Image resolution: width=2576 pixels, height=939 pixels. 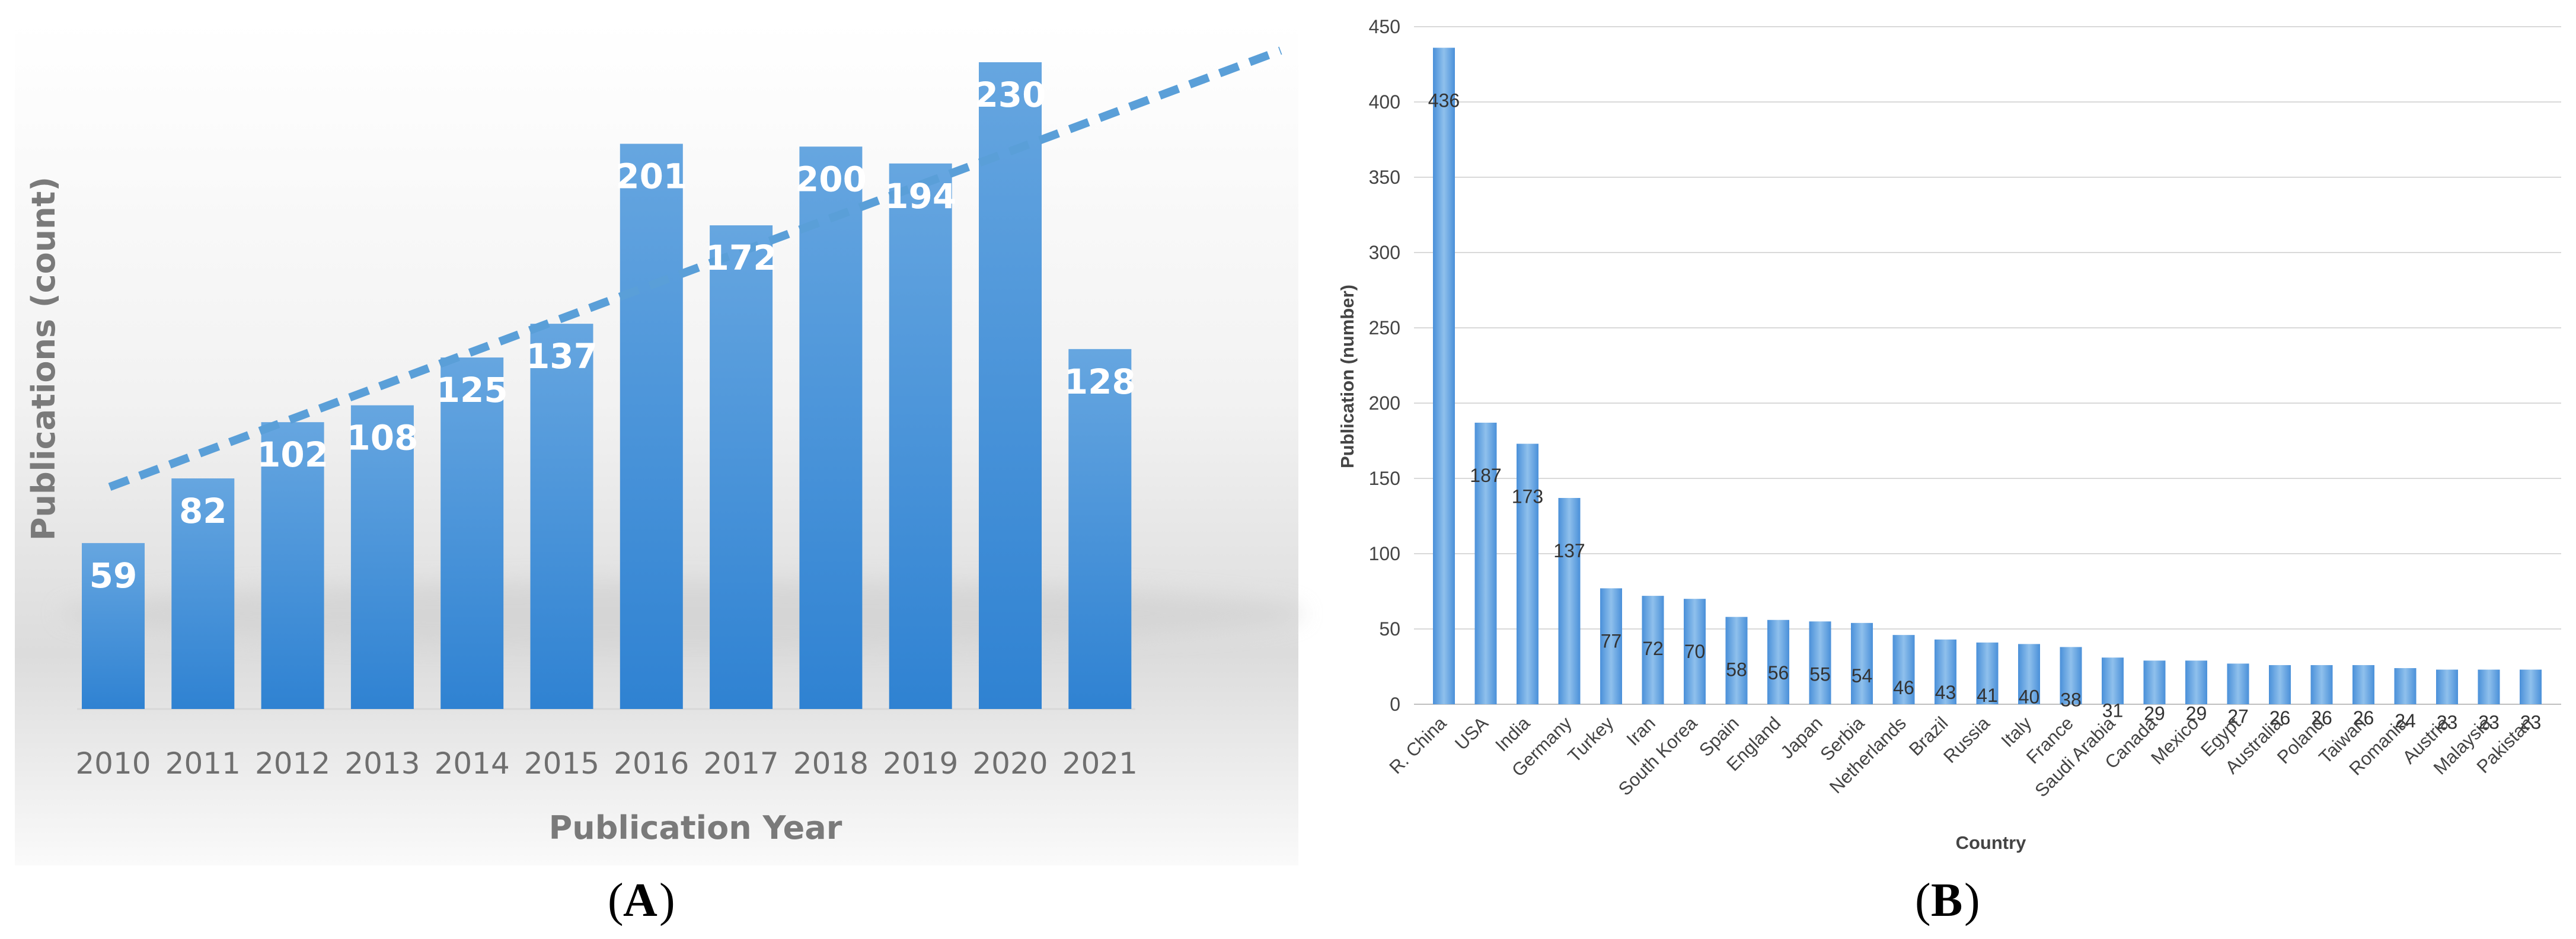 I want to click on panel-label-b-letter: B, so click(x=1946, y=900).